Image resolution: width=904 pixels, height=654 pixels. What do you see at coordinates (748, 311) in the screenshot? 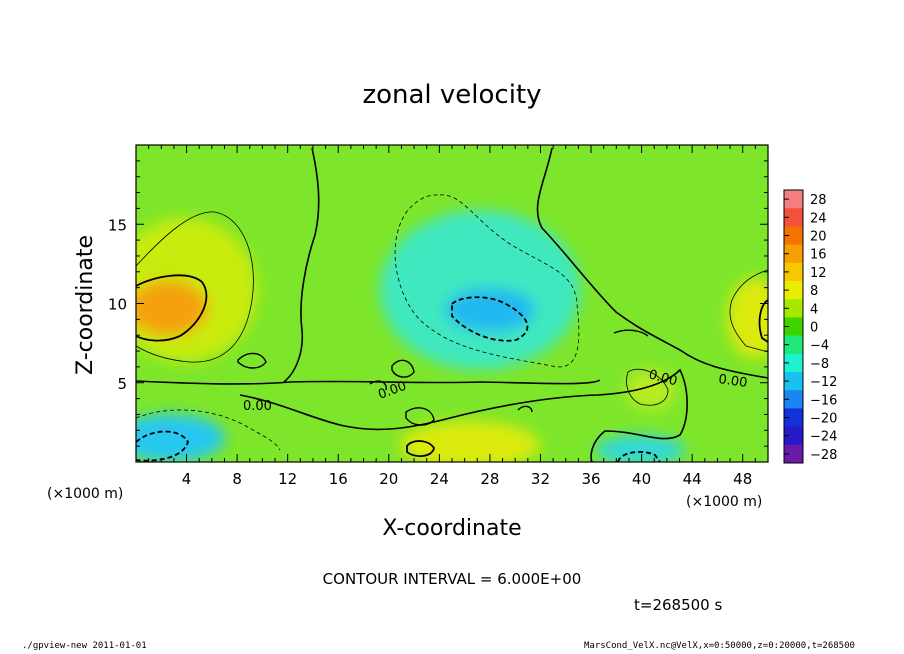
I see `contour-right-thin` at bounding box center [748, 311].